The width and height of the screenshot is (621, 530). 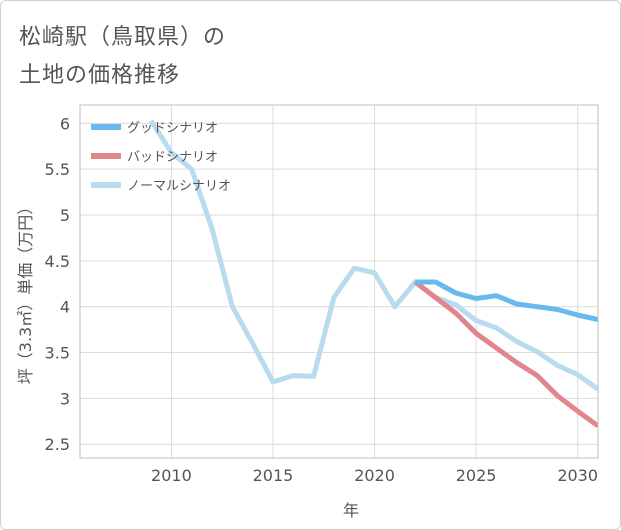 I want to click on y-tick-label: 4, so click(x=65, y=307).